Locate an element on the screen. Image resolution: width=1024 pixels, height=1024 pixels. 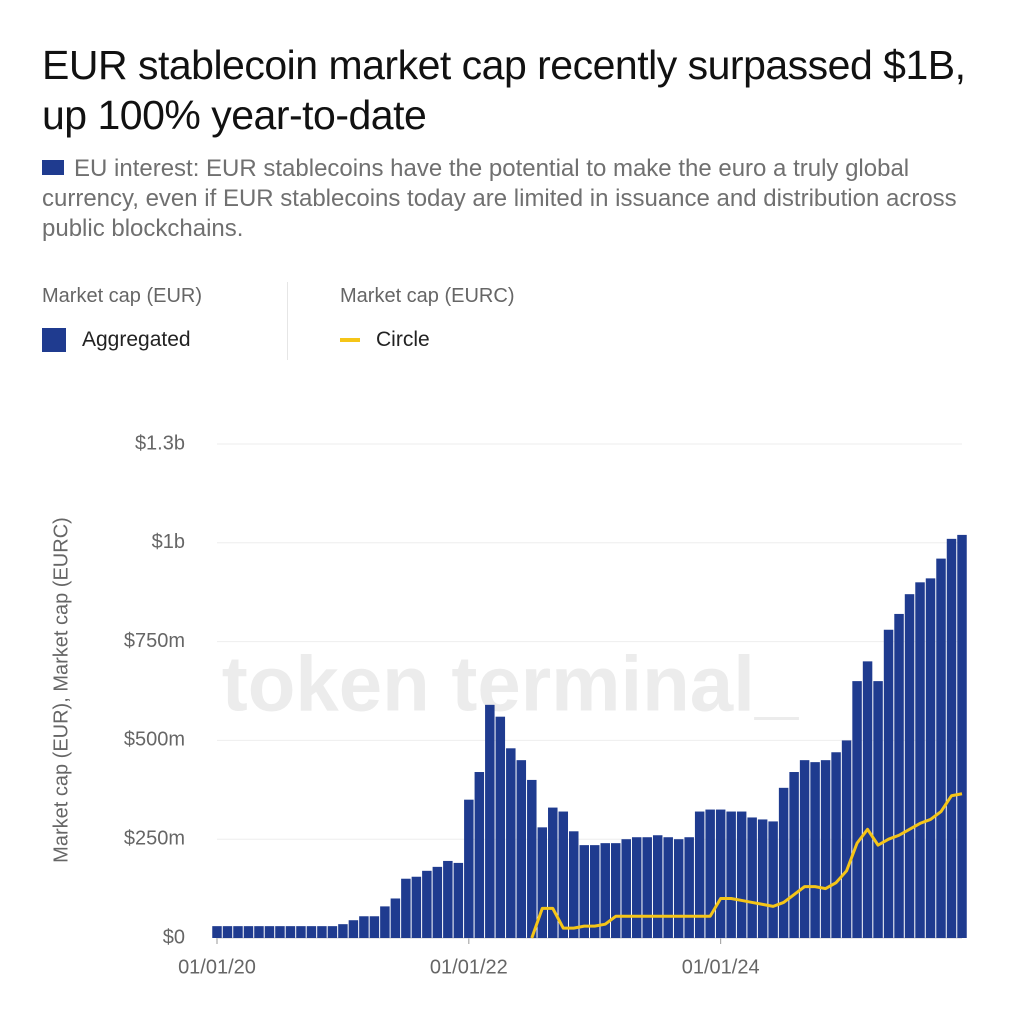
x-tick-label: 01/01/22 is located at coordinates (469, 967).